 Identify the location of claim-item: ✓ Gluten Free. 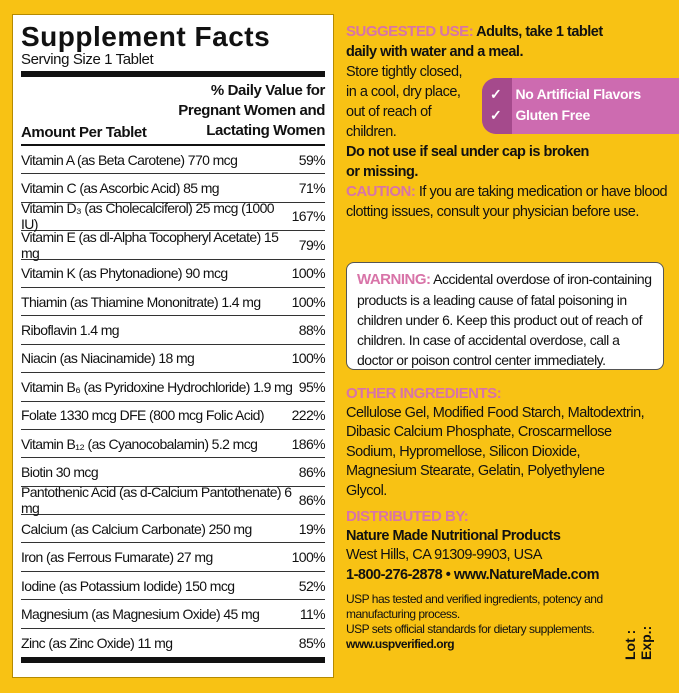
(540, 115).